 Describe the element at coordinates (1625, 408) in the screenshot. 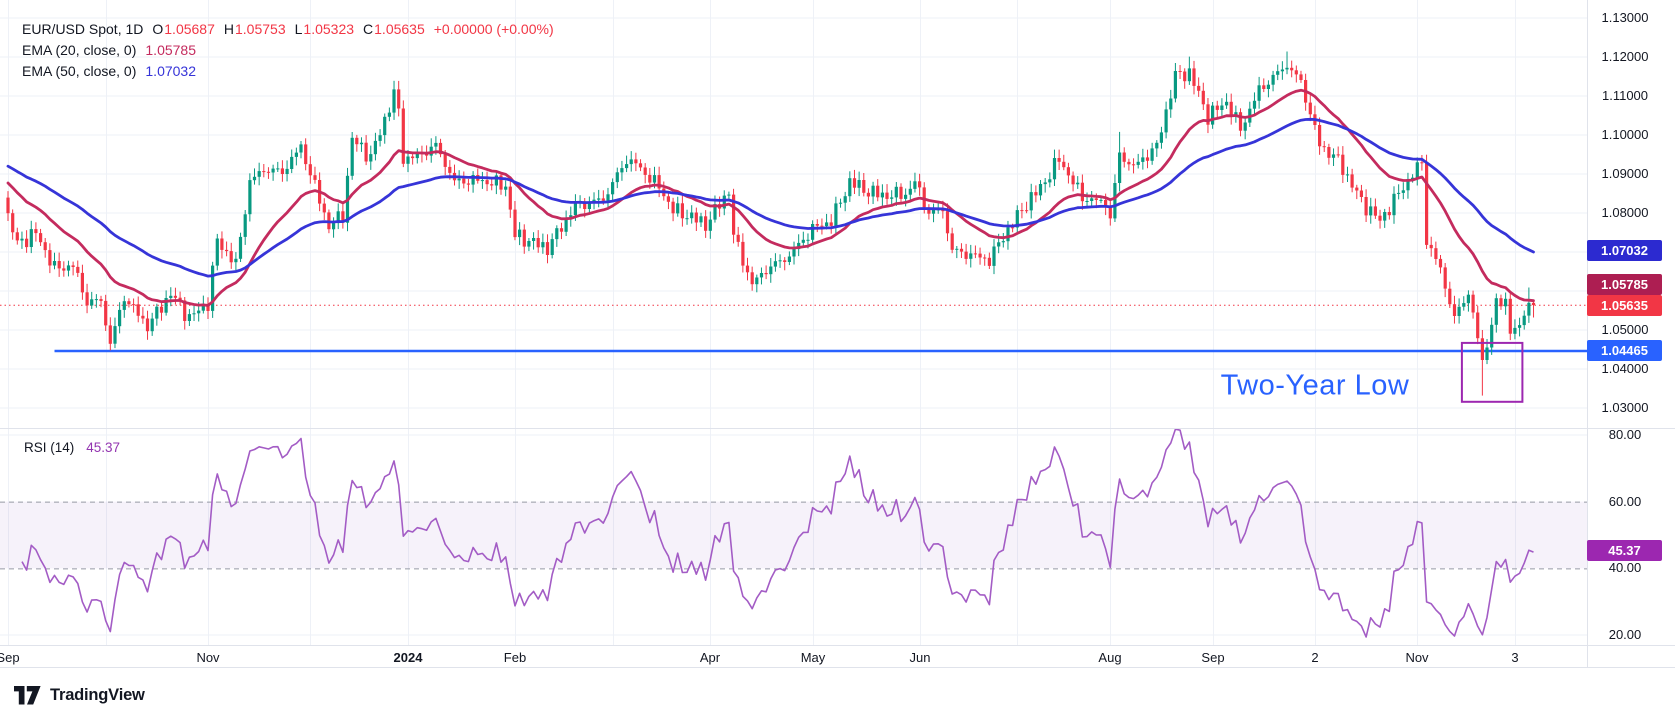

I see `price-axis-label: 1.03000` at that location.